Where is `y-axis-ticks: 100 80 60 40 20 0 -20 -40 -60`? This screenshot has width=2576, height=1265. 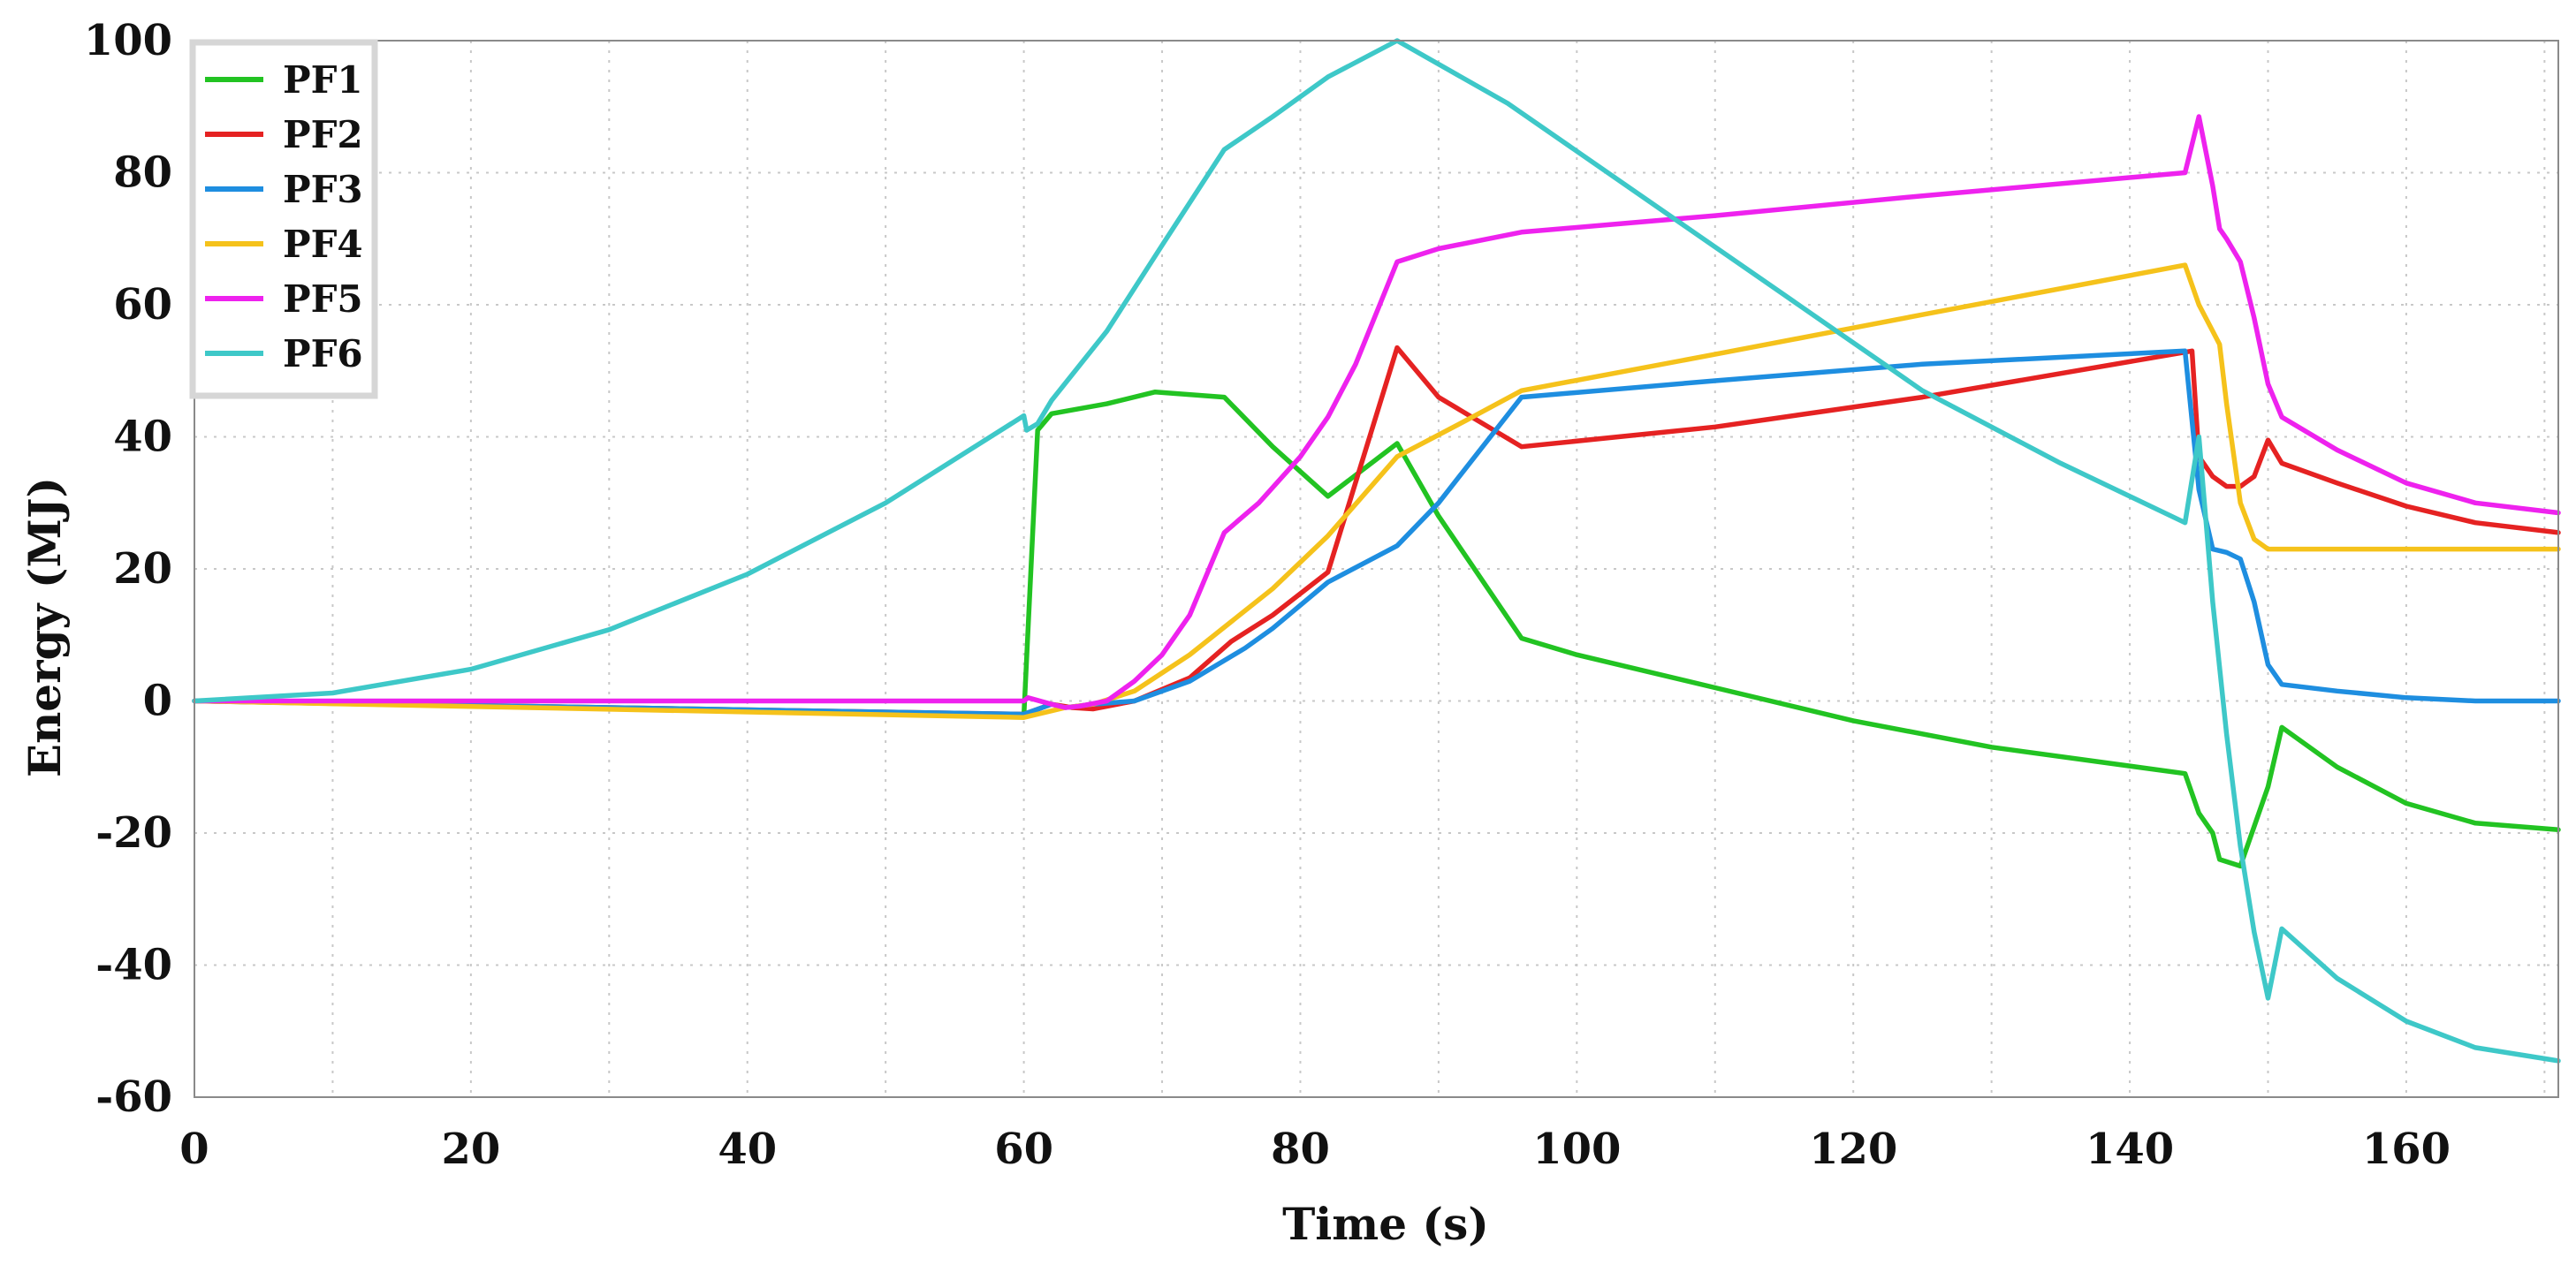 y-axis-ticks: 100 80 60 40 20 0 -20 -40 -60 is located at coordinates (128, 569).